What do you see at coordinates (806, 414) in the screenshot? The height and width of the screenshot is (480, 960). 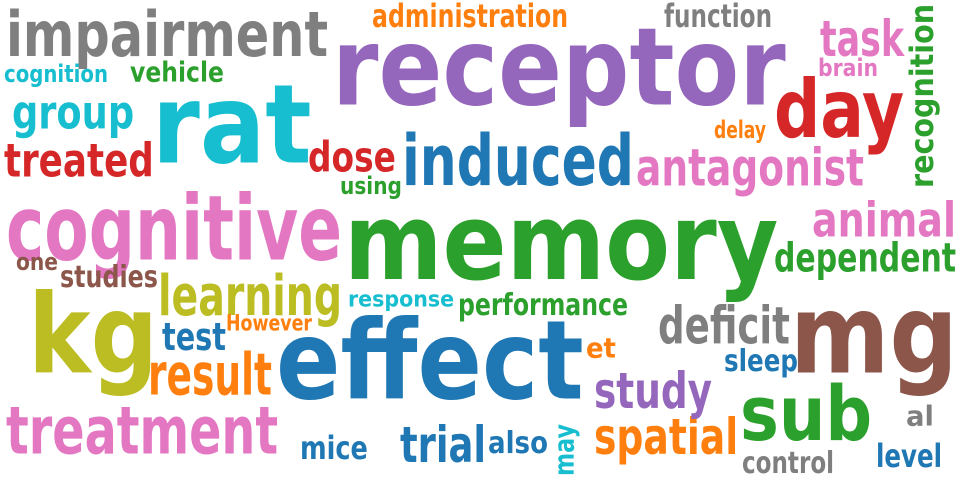 I see `word-sub: sub` at bounding box center [806, 414].